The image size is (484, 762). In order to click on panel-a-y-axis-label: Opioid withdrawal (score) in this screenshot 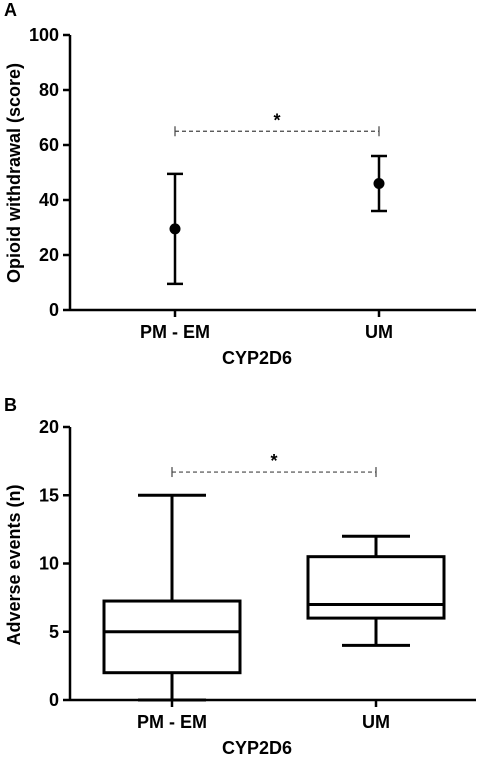, I will do `click(14, 173)`.